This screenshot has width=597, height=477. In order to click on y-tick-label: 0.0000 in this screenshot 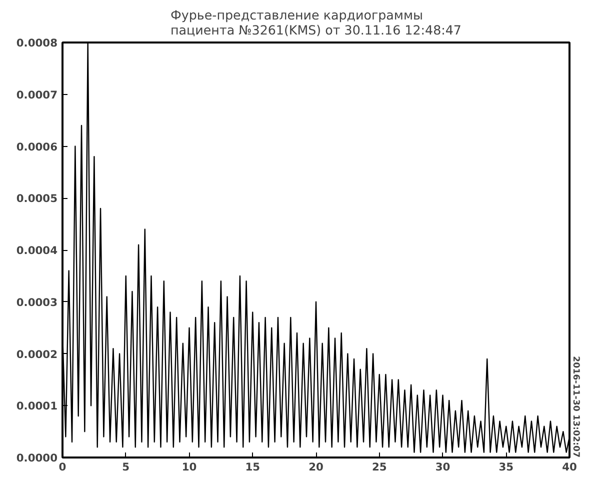, I will do `click(37, 458)`.